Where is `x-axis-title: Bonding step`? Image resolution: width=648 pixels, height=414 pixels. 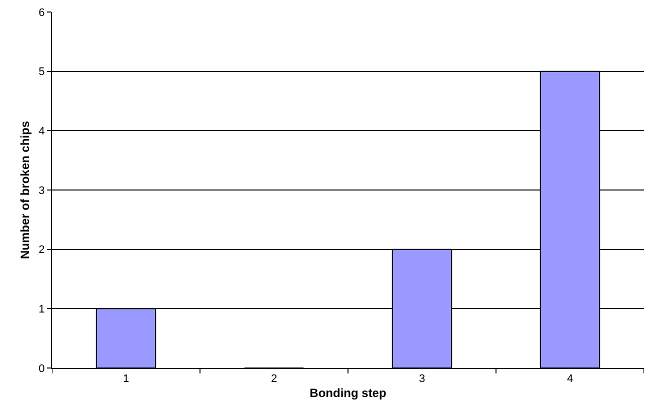
x-axis-title: Bonding step is located at coordinates (348, 393).